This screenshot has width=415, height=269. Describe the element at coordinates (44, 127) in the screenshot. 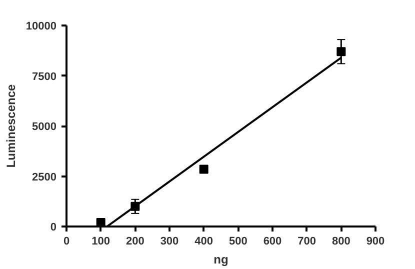

I see `y-tick-label: 5000` at that location.